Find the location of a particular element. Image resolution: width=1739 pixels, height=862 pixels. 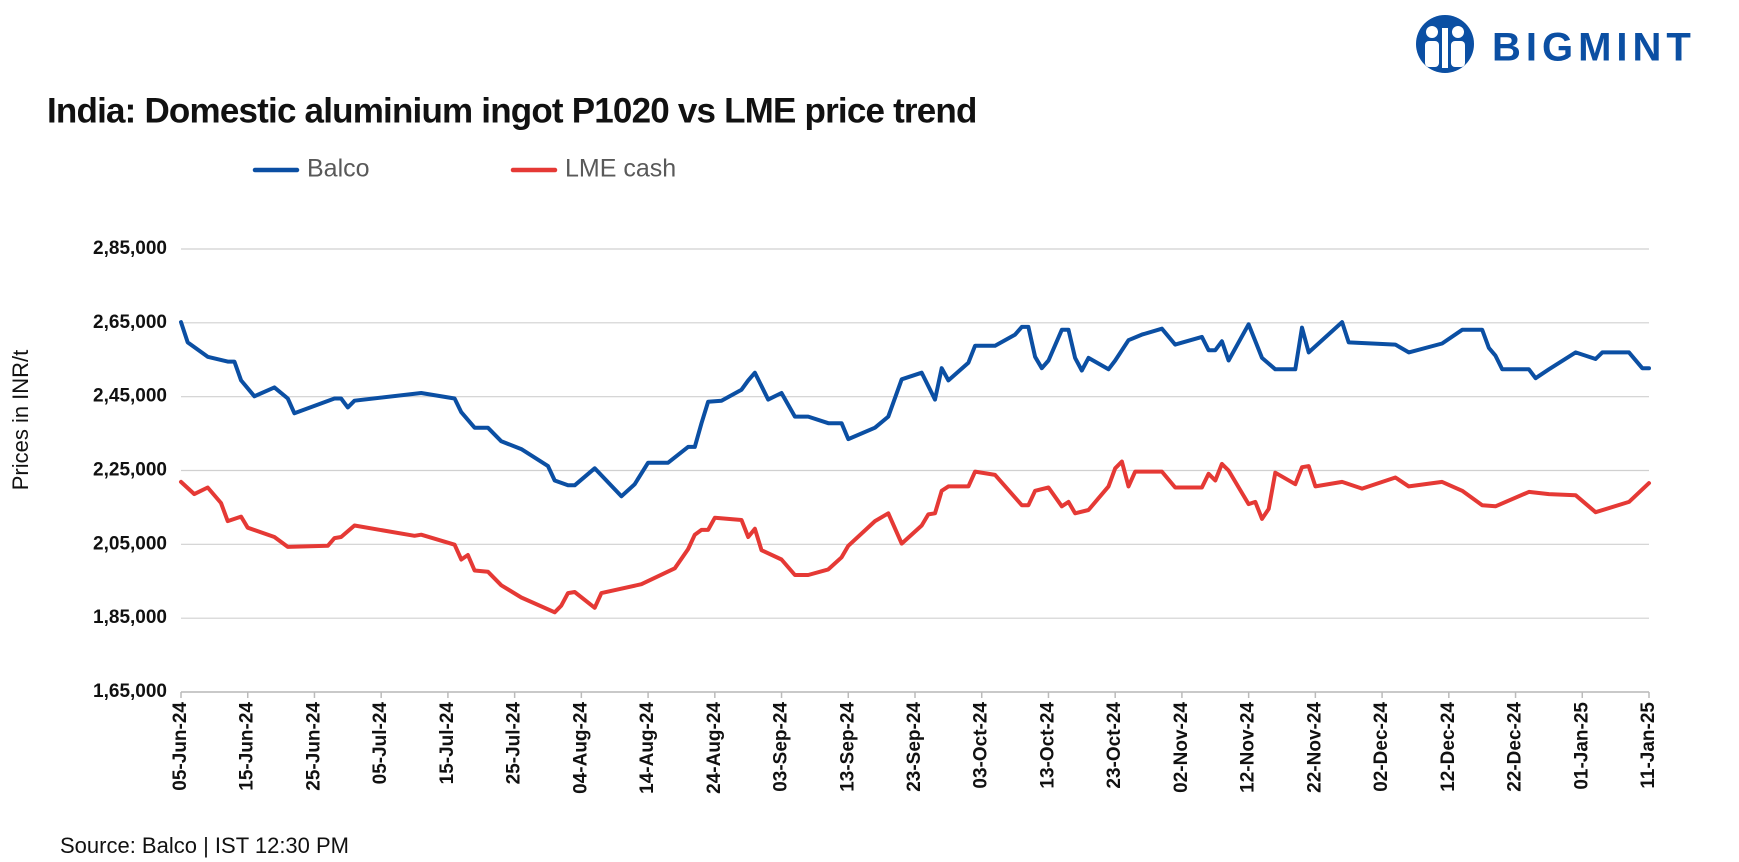

y-tick-label: 1,85,000 is located at coordinates (130, 617).